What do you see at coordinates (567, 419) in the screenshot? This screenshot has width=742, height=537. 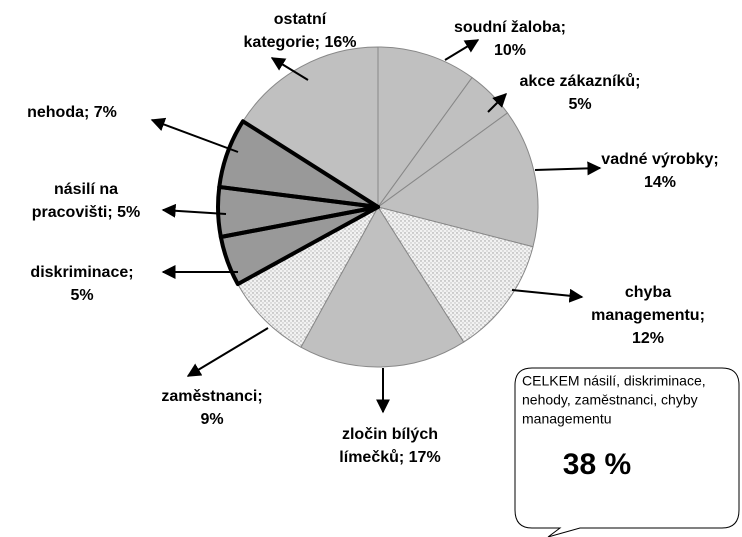 I see `callout-text: managementu` at bounding box center [567, 419].